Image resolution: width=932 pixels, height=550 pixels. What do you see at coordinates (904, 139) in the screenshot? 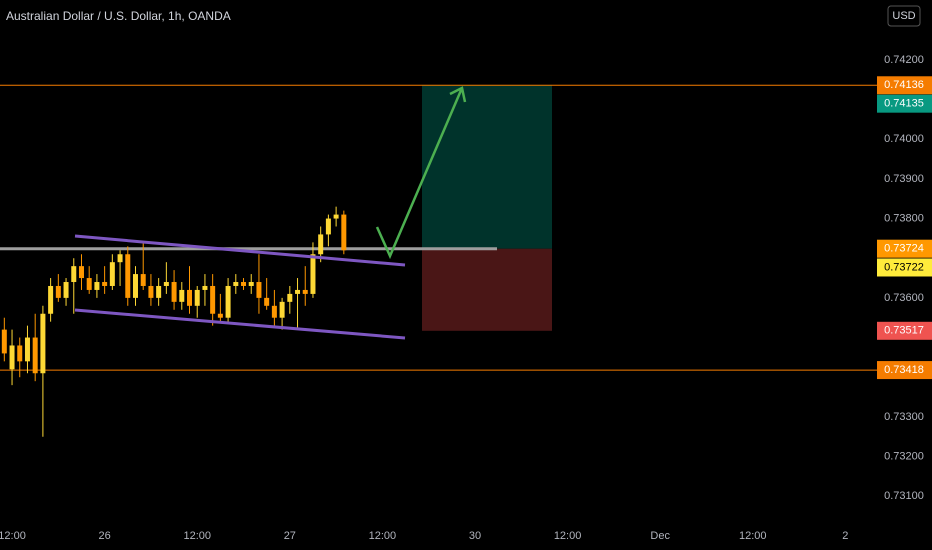
I see `y-tick-label: 0.74000` at bounding box center [904, 139].